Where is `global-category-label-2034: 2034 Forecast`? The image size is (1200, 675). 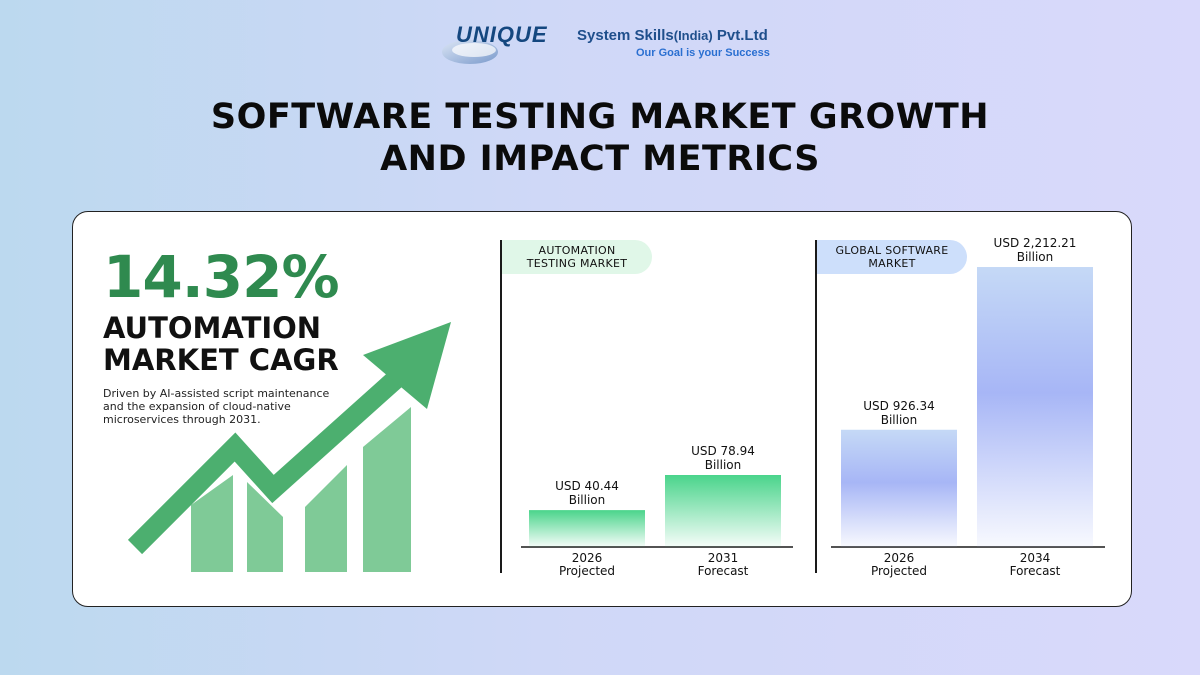
global-category-label-2034: 2034 Forecast is located at coordinates (1035, 564).